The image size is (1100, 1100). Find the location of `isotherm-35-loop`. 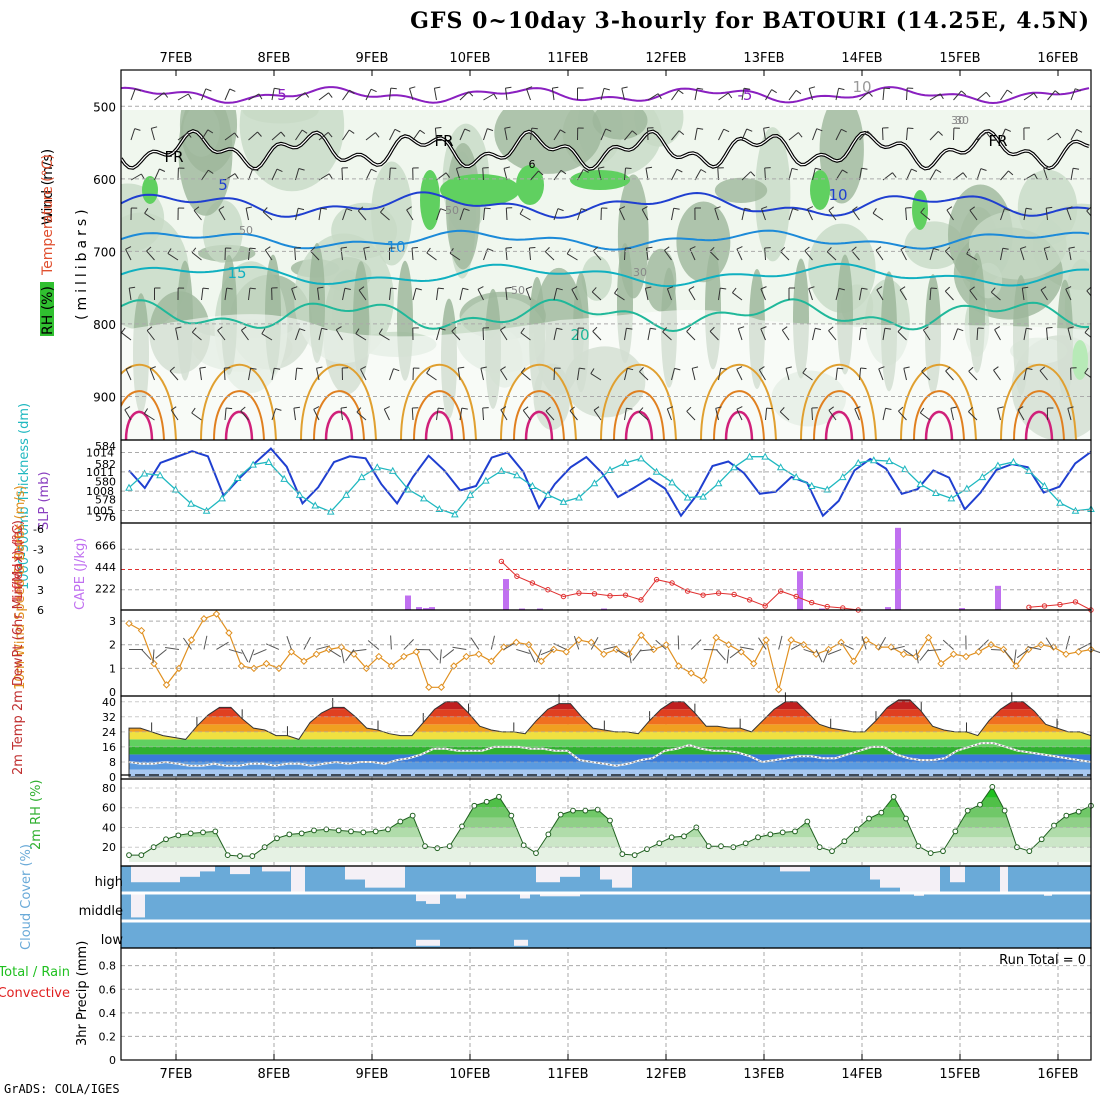

isotherm-35-loop is located at coordinates (339, 425).